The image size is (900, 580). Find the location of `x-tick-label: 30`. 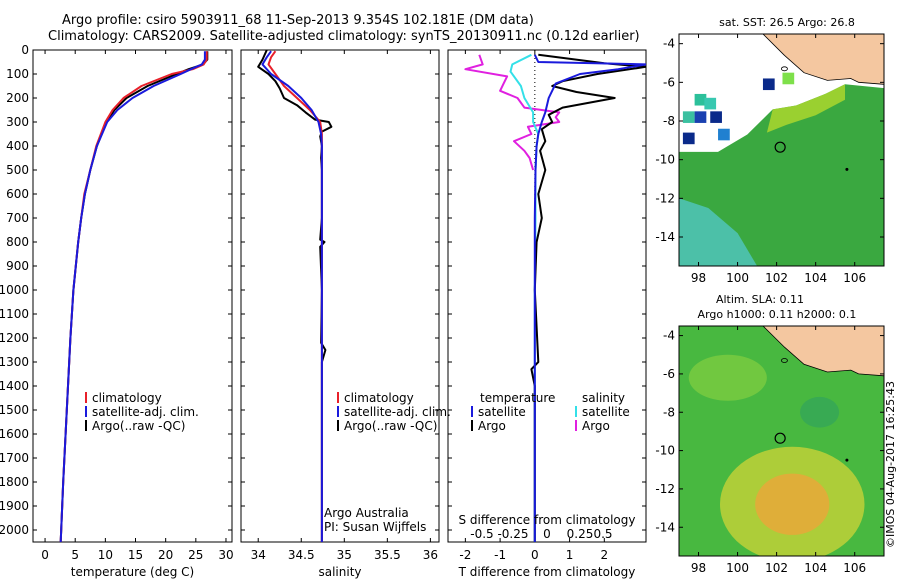

x-tick-label: 30 is located at coordinates (225, 555).